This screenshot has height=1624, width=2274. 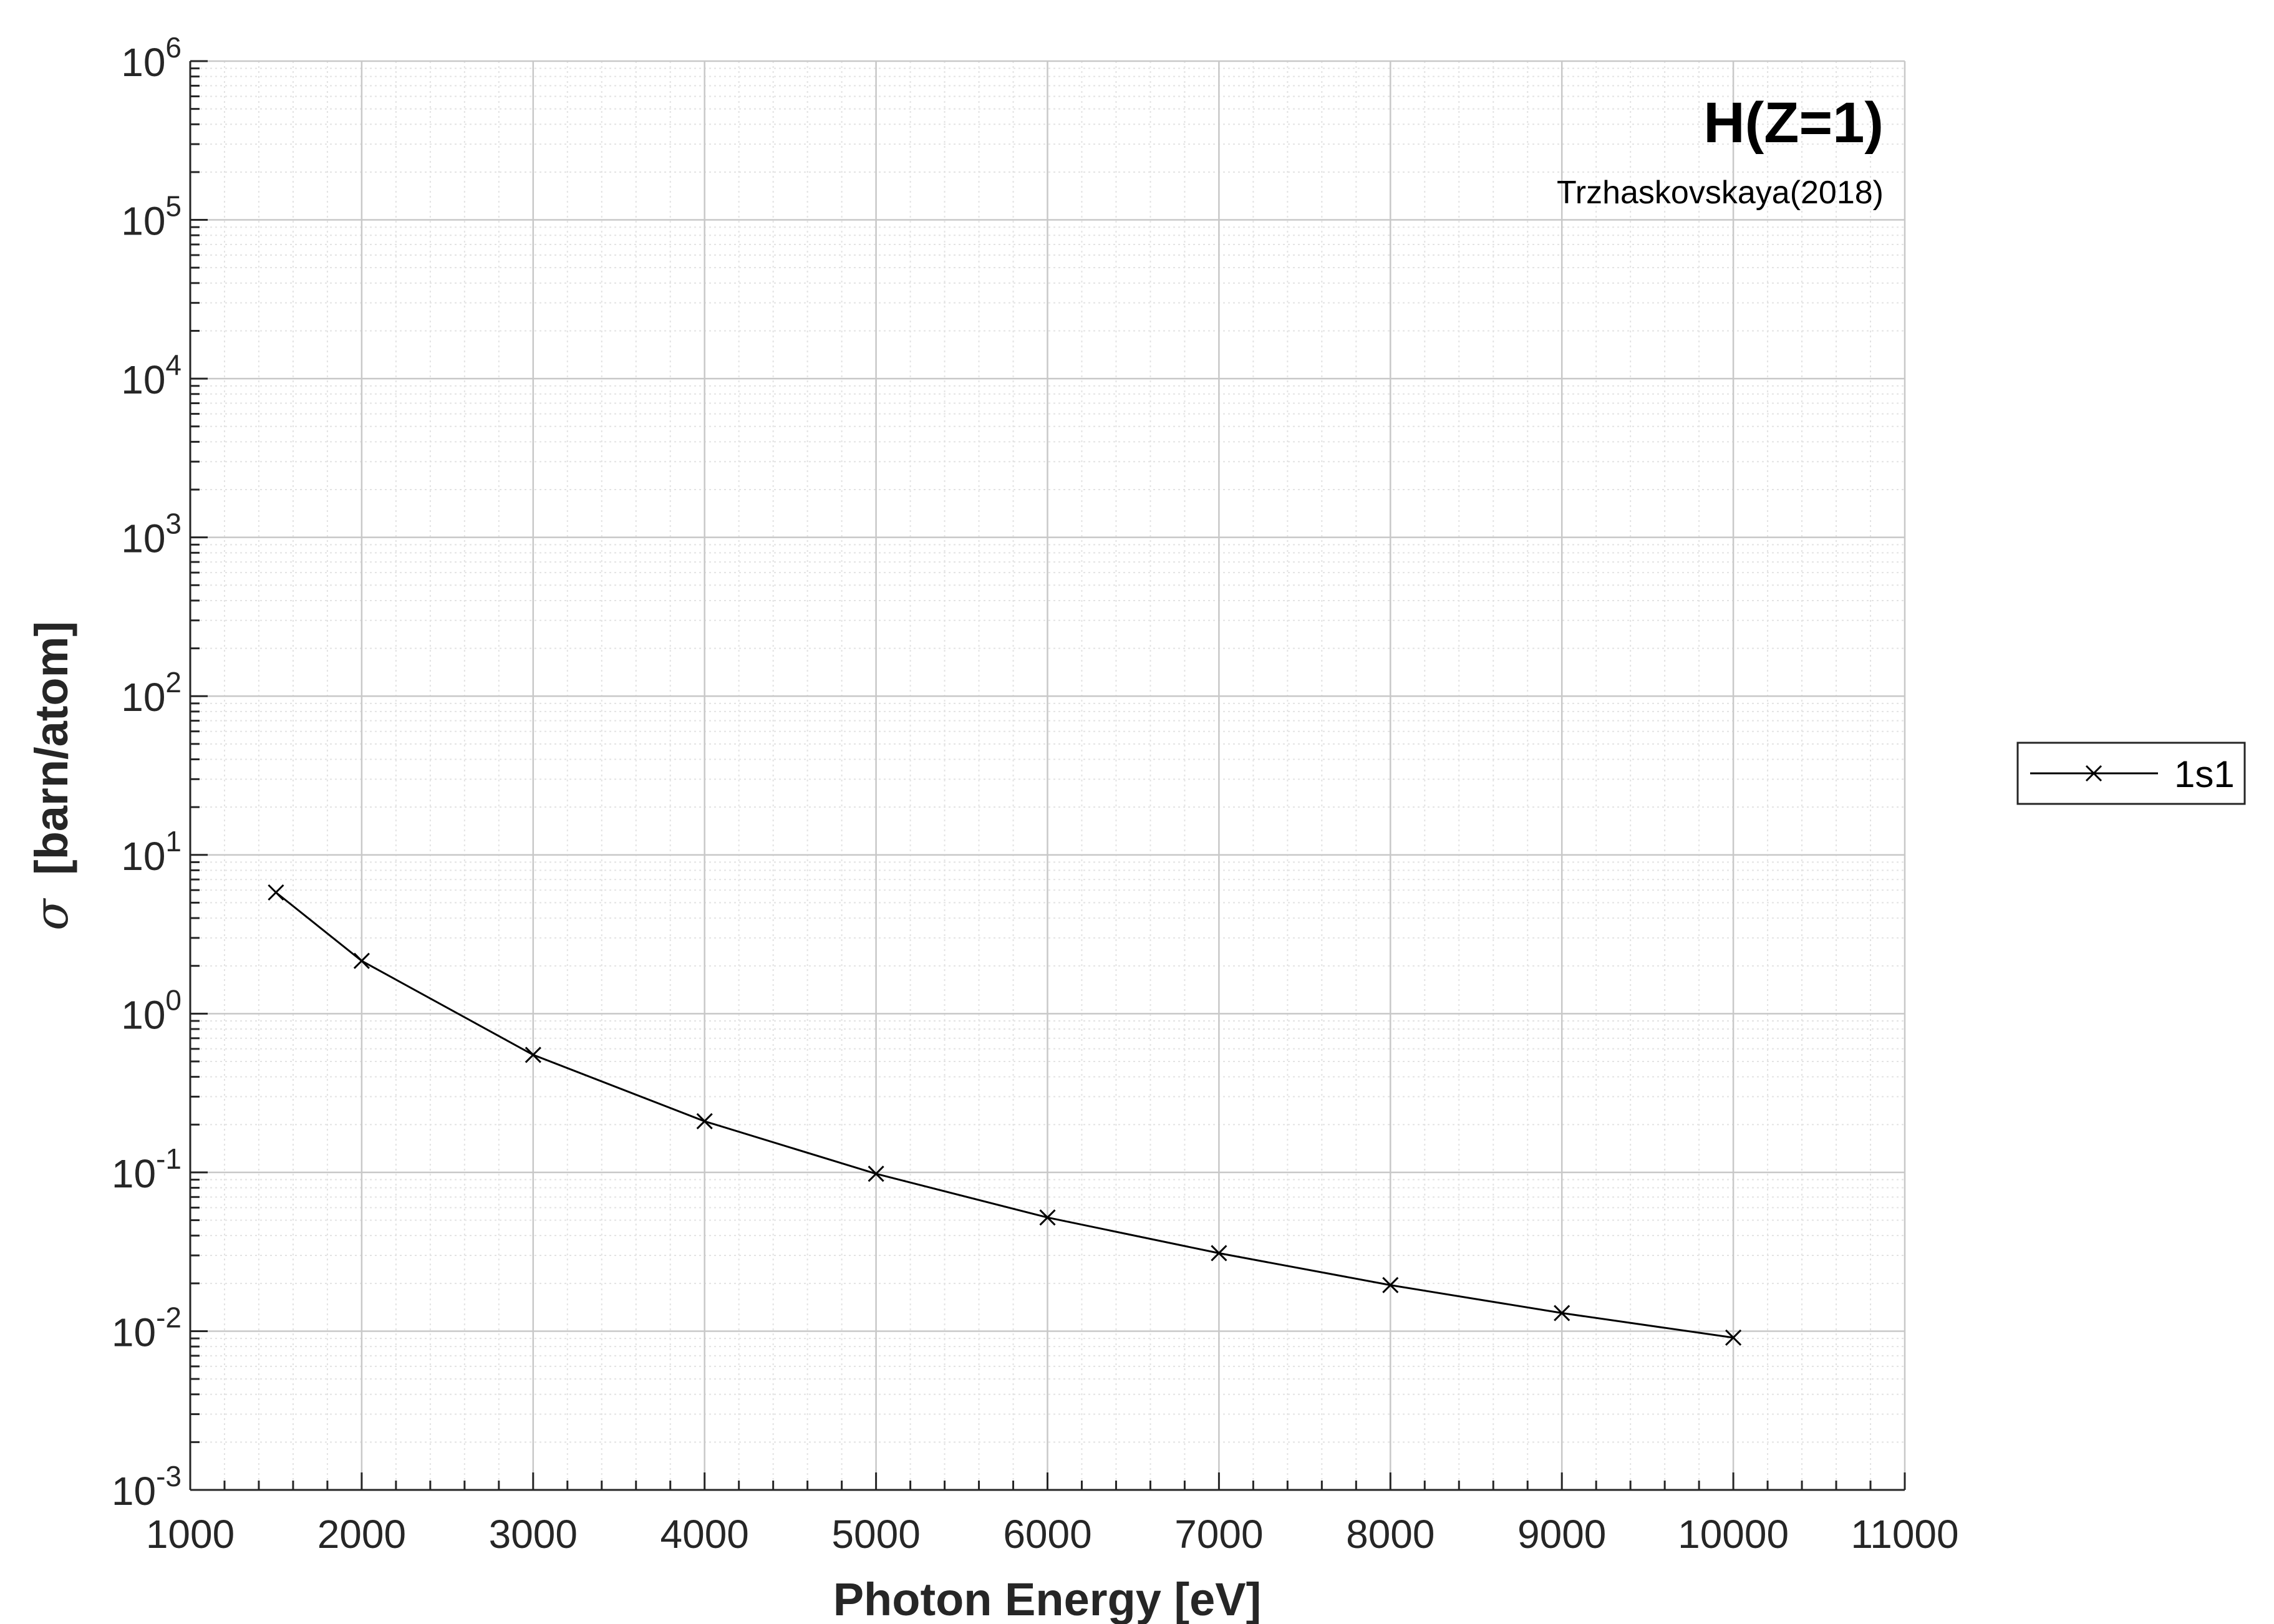 I want to click on chart-subtitle: Trzhaskovskaya(2018), so click(x=1720, y=193).